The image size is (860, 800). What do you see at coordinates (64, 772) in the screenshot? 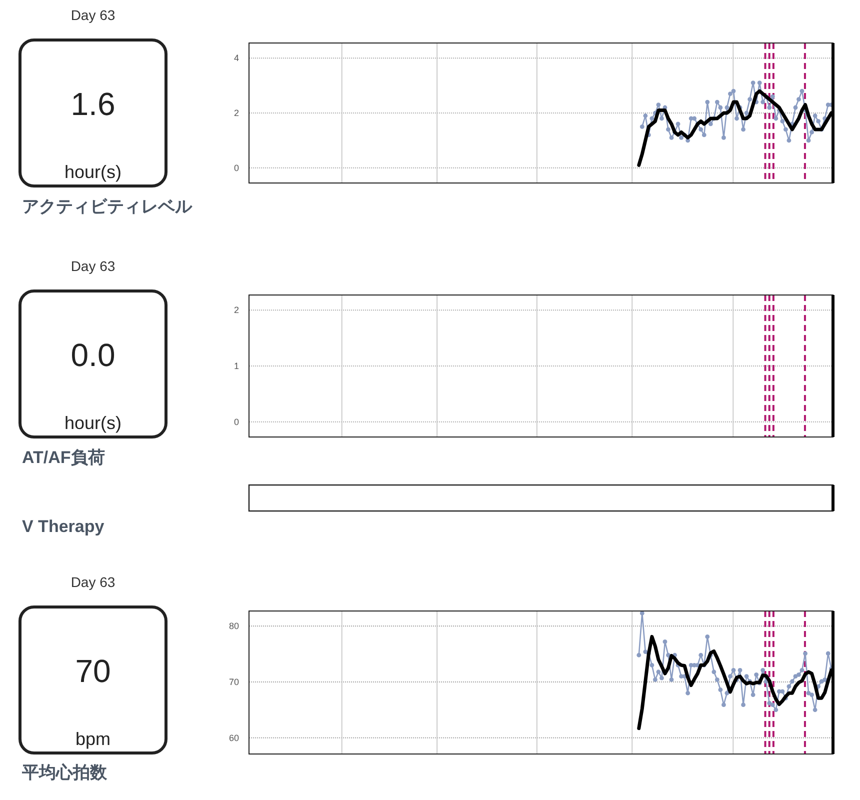
I see `text: 平均心拍数` at bounding box center [64, 772].